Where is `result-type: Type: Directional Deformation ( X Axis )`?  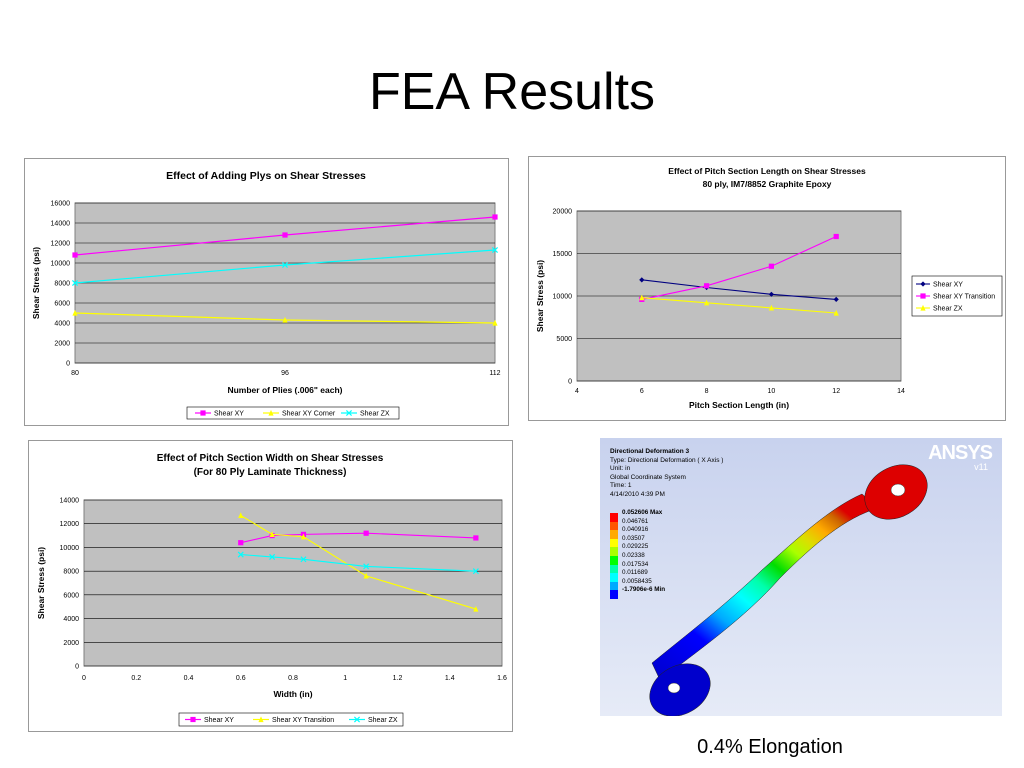
result-type: Type: Directional Deformation ( X Axis ) is located at coordinates (667, 460).